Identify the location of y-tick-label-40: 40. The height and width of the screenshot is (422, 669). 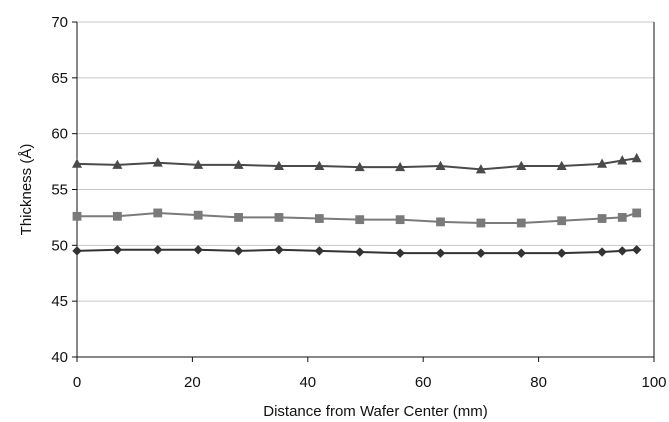
(59, 357).